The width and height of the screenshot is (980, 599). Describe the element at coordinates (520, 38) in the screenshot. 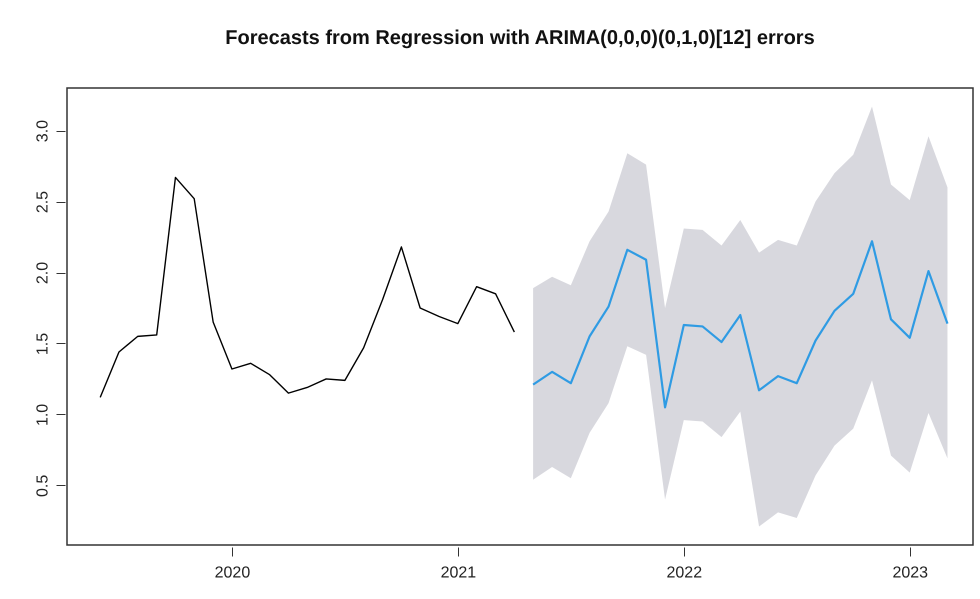

I see `chart-title: Forecasts from Regression with ARIMA(0,0,0)(0,1,0)[12] errors` at that location.